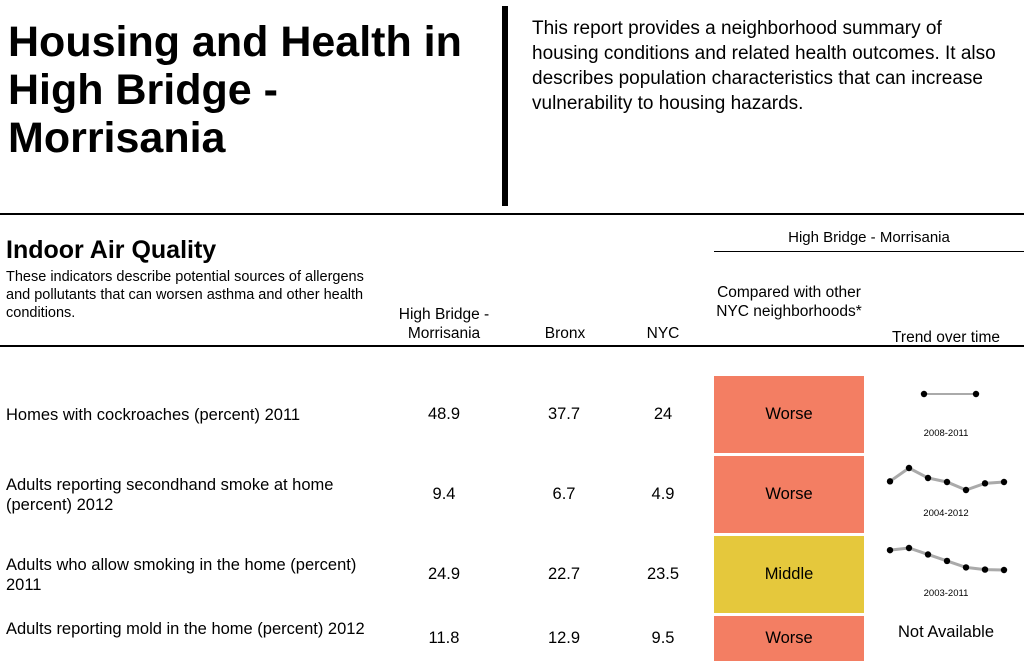  What do you see at coordinates (789, 302) in the screenshot?
I see `column-header-compare: Compared with other NYC neighborhoods*` at bounding box center [789, 302].